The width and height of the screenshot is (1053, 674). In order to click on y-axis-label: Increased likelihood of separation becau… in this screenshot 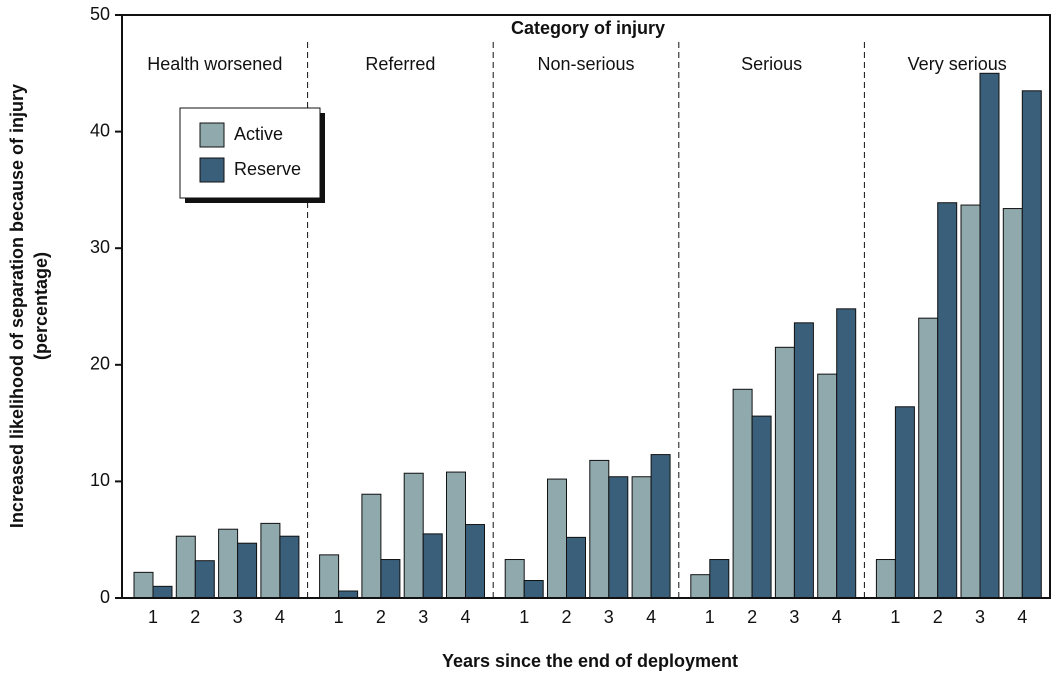, I will do `click(29, 306)`.